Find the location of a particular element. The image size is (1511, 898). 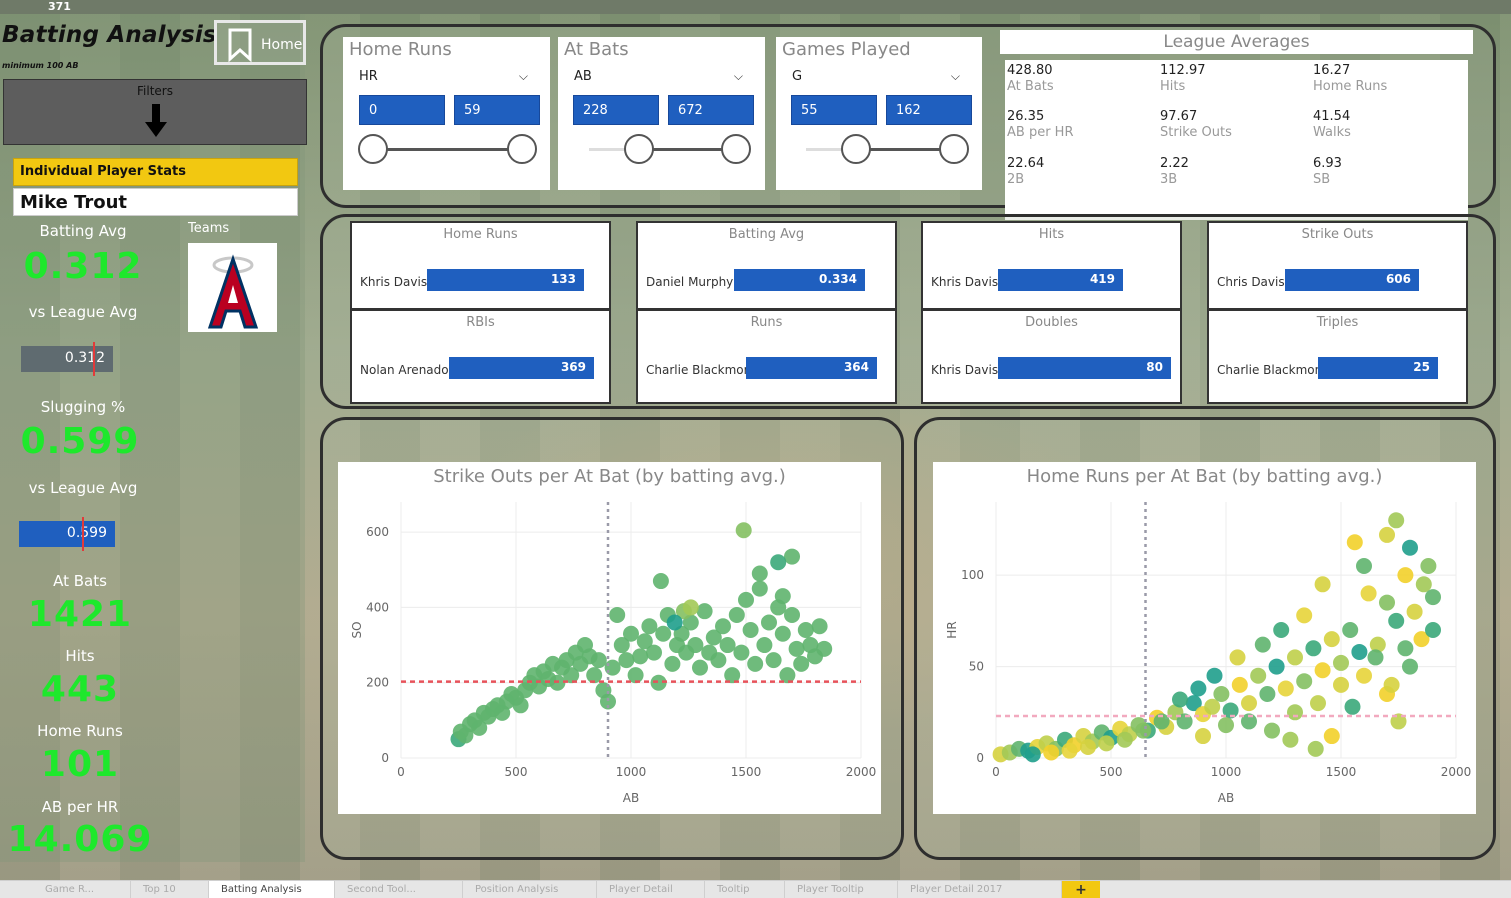

leader-player-name: Charlie Blackmon is located at coordinates (1270, 370).